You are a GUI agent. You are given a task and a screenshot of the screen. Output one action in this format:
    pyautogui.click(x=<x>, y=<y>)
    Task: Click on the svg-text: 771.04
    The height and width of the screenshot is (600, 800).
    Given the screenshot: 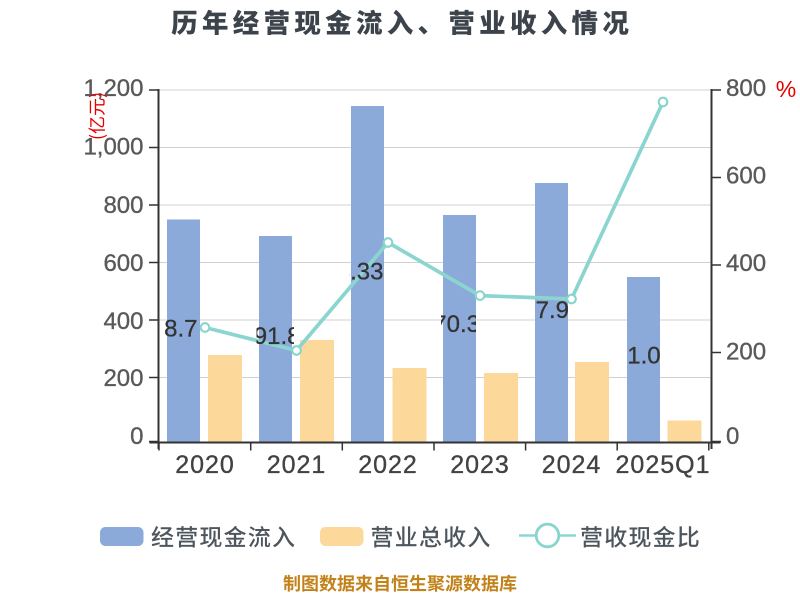 What is the action you would take?
    pyautogui.click(x=637, y=356)
    